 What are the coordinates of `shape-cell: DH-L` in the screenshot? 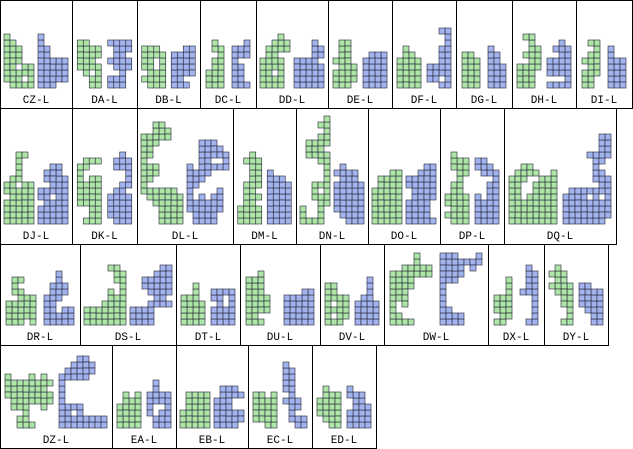 It's located at (544, 54).